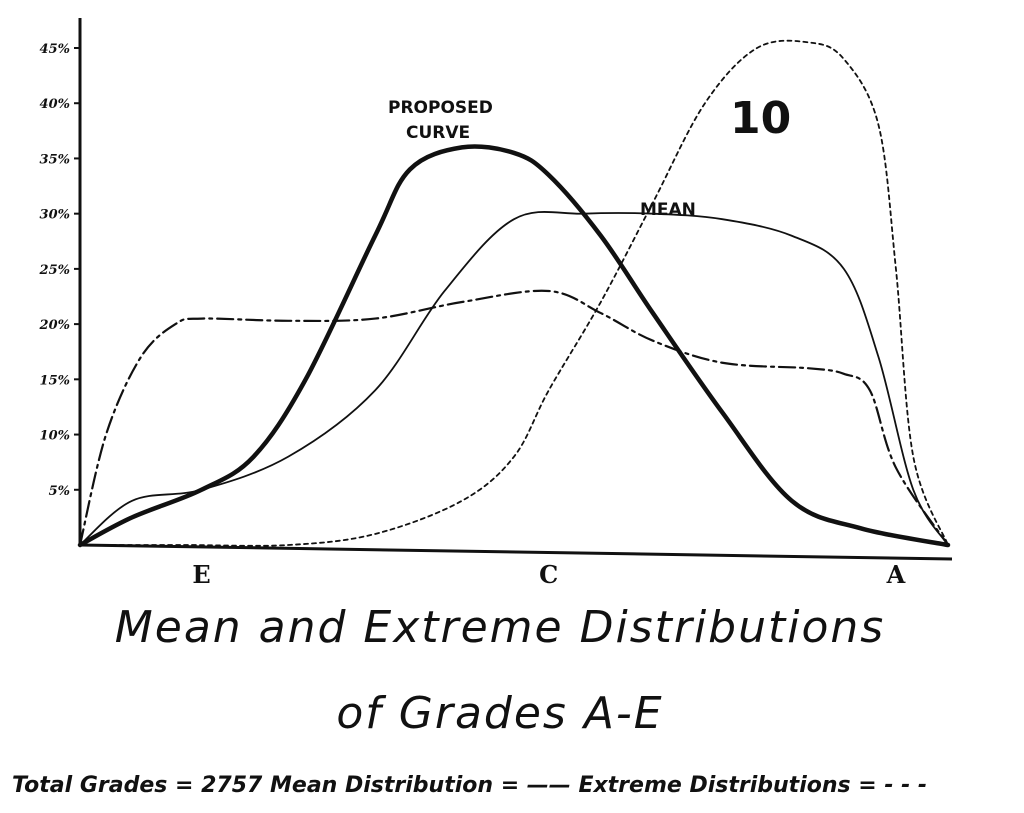 The image size is (1024, 813). I want to click on annotation-proposed-line1: PROPOSED, so click(440, 108).